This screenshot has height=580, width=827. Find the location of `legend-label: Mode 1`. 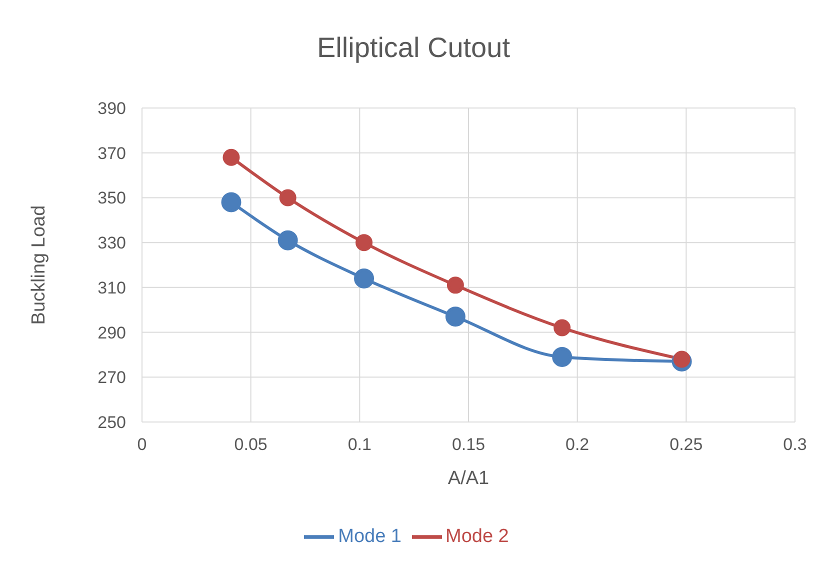

legend-label: Mode 1 is located at coordinates (370, 537).